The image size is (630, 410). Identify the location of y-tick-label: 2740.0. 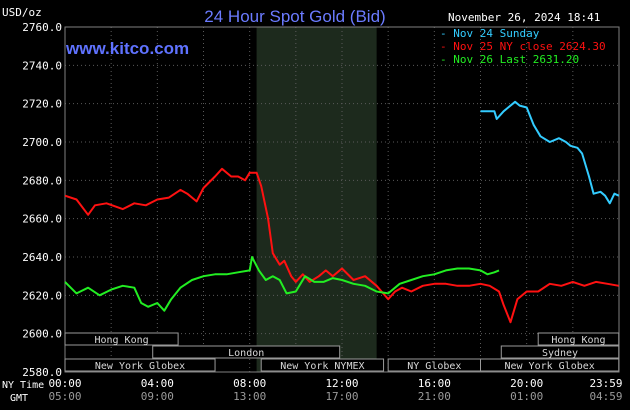
(42, 65).